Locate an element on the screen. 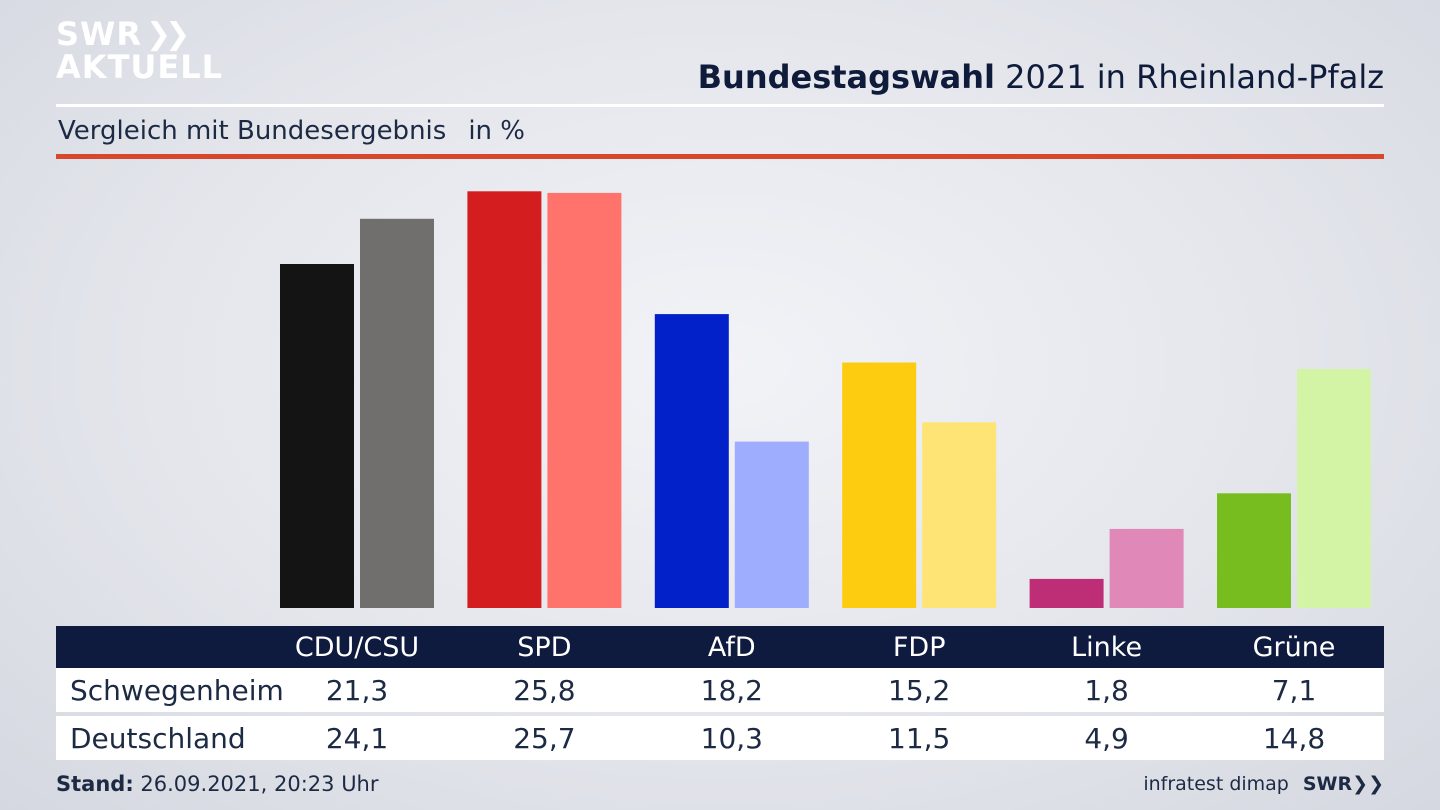 This screenshot has width=1440, height=810. subtitle-text: Vergleich mit Bundesergebnis is located at coordinates (252, 131).